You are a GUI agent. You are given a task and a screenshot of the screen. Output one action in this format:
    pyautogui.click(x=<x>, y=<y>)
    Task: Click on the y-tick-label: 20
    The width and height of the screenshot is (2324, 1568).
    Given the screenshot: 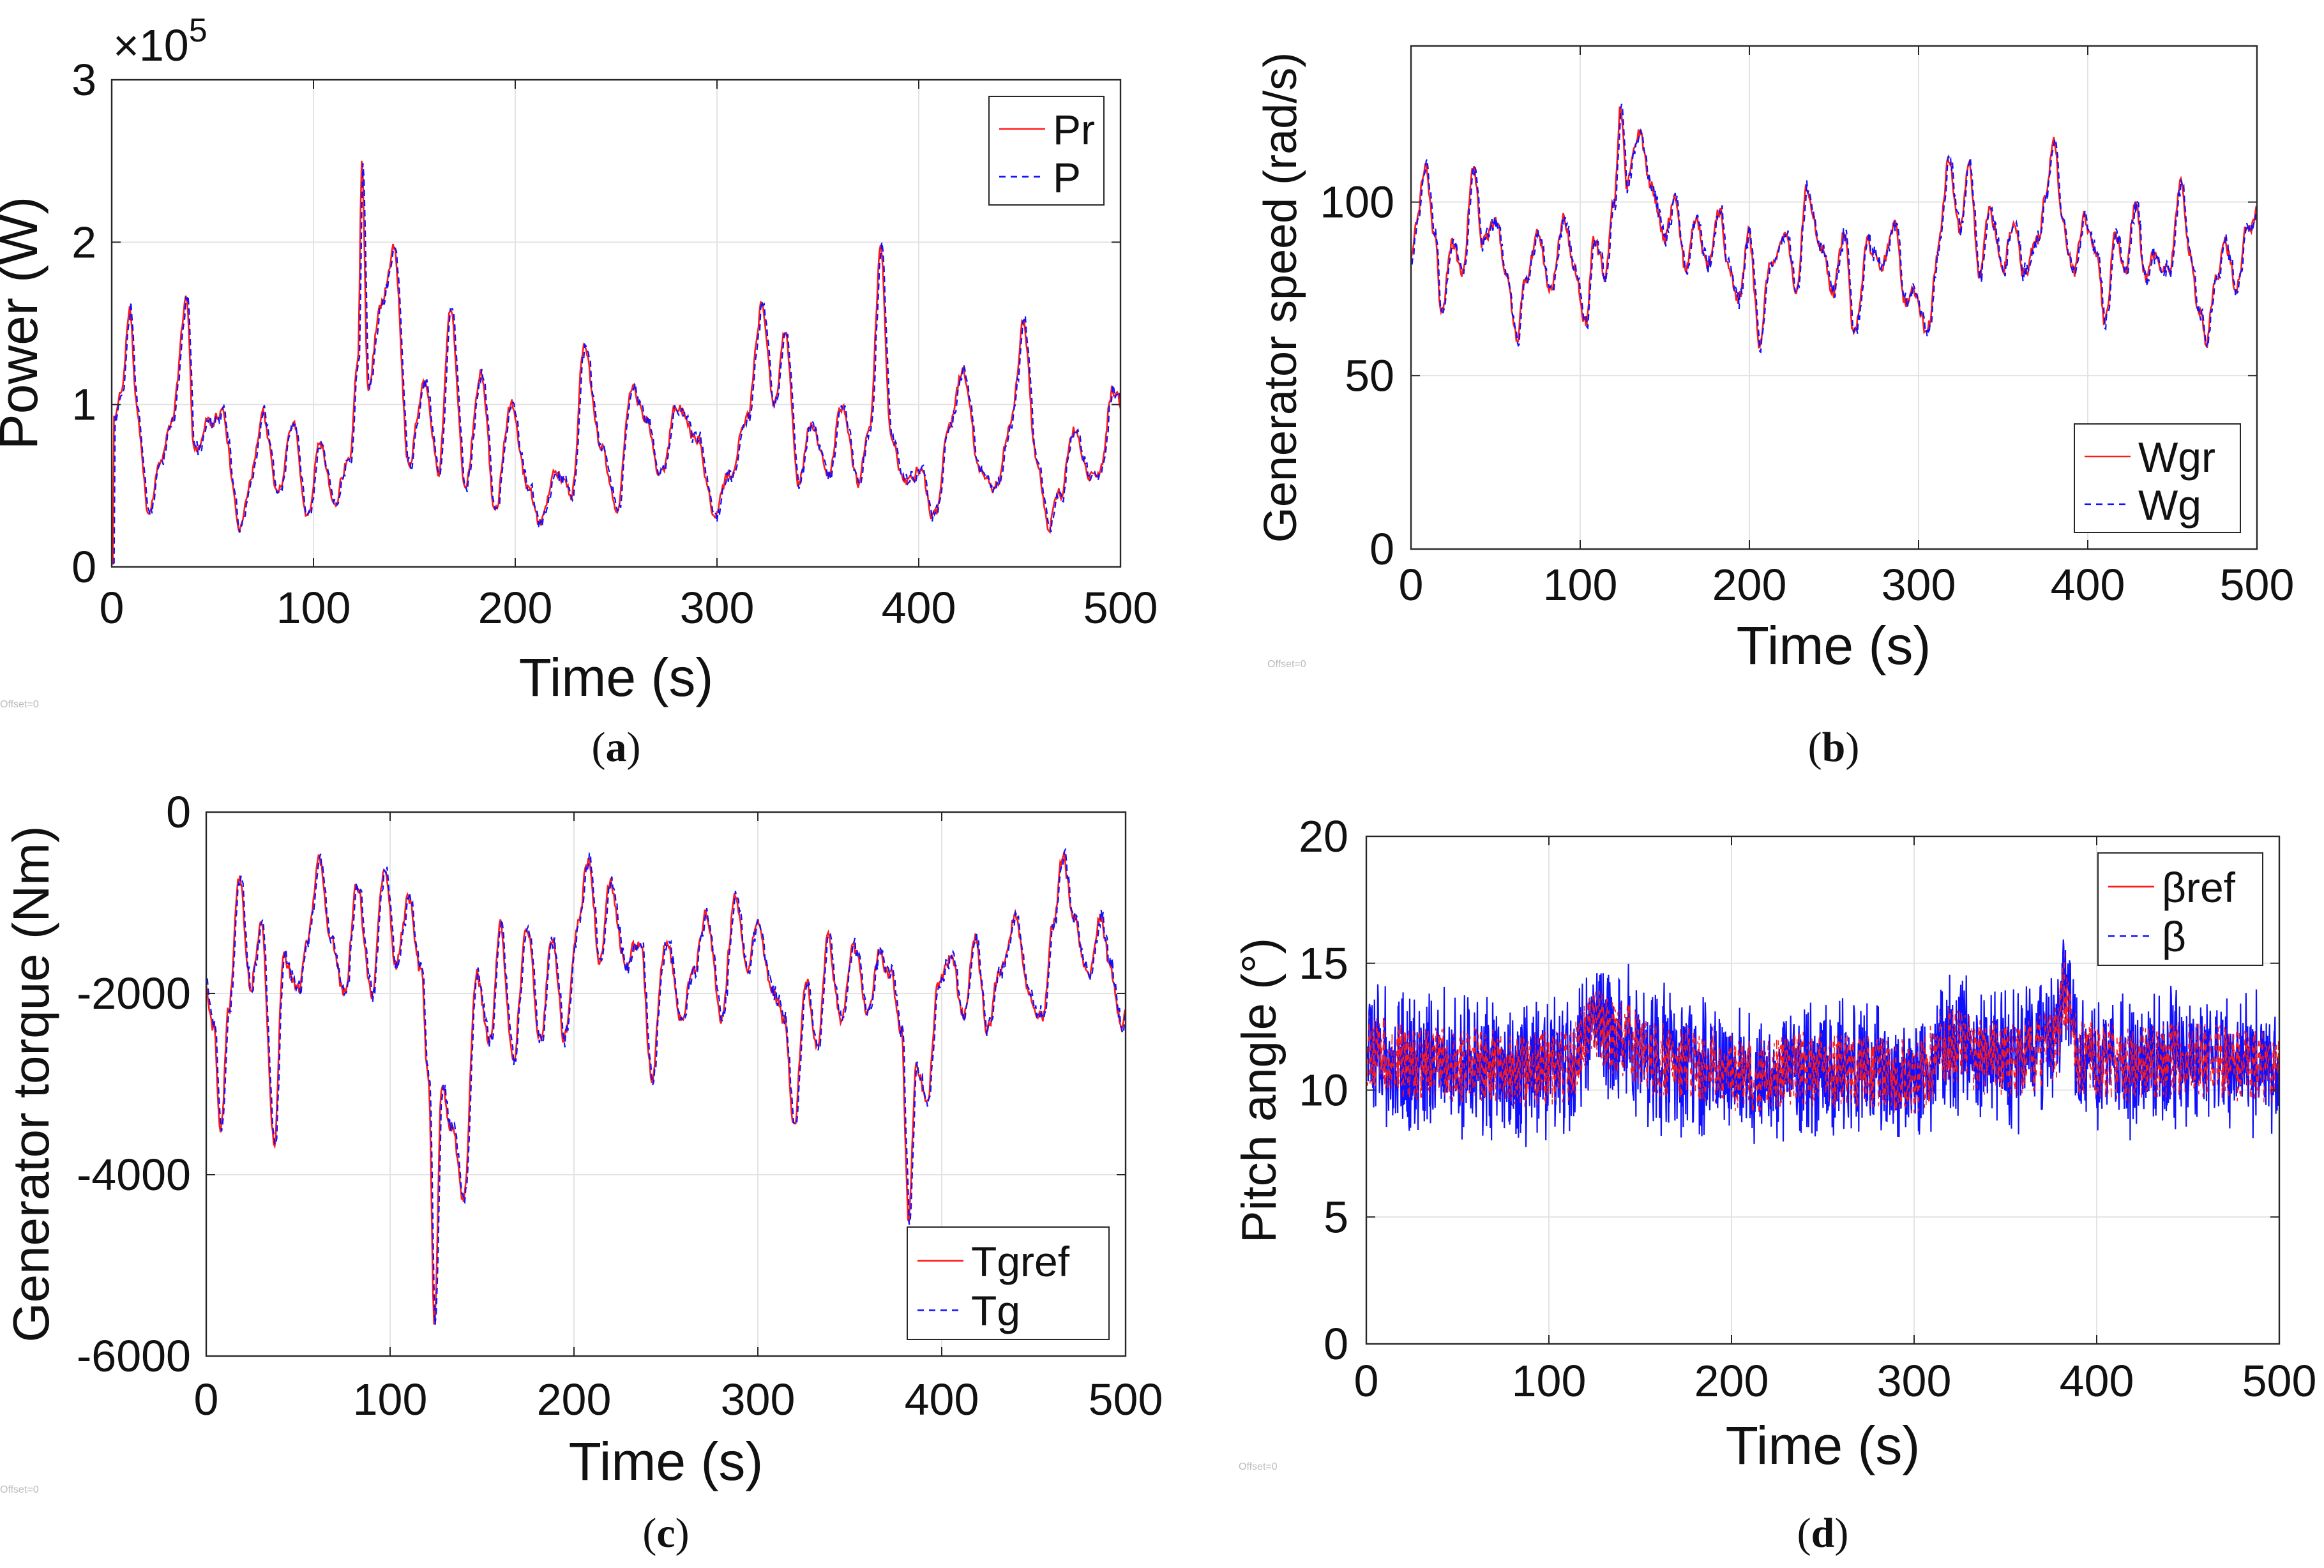 What is the action you would take?
    pyautogui.click(x=1323, y=836)
    